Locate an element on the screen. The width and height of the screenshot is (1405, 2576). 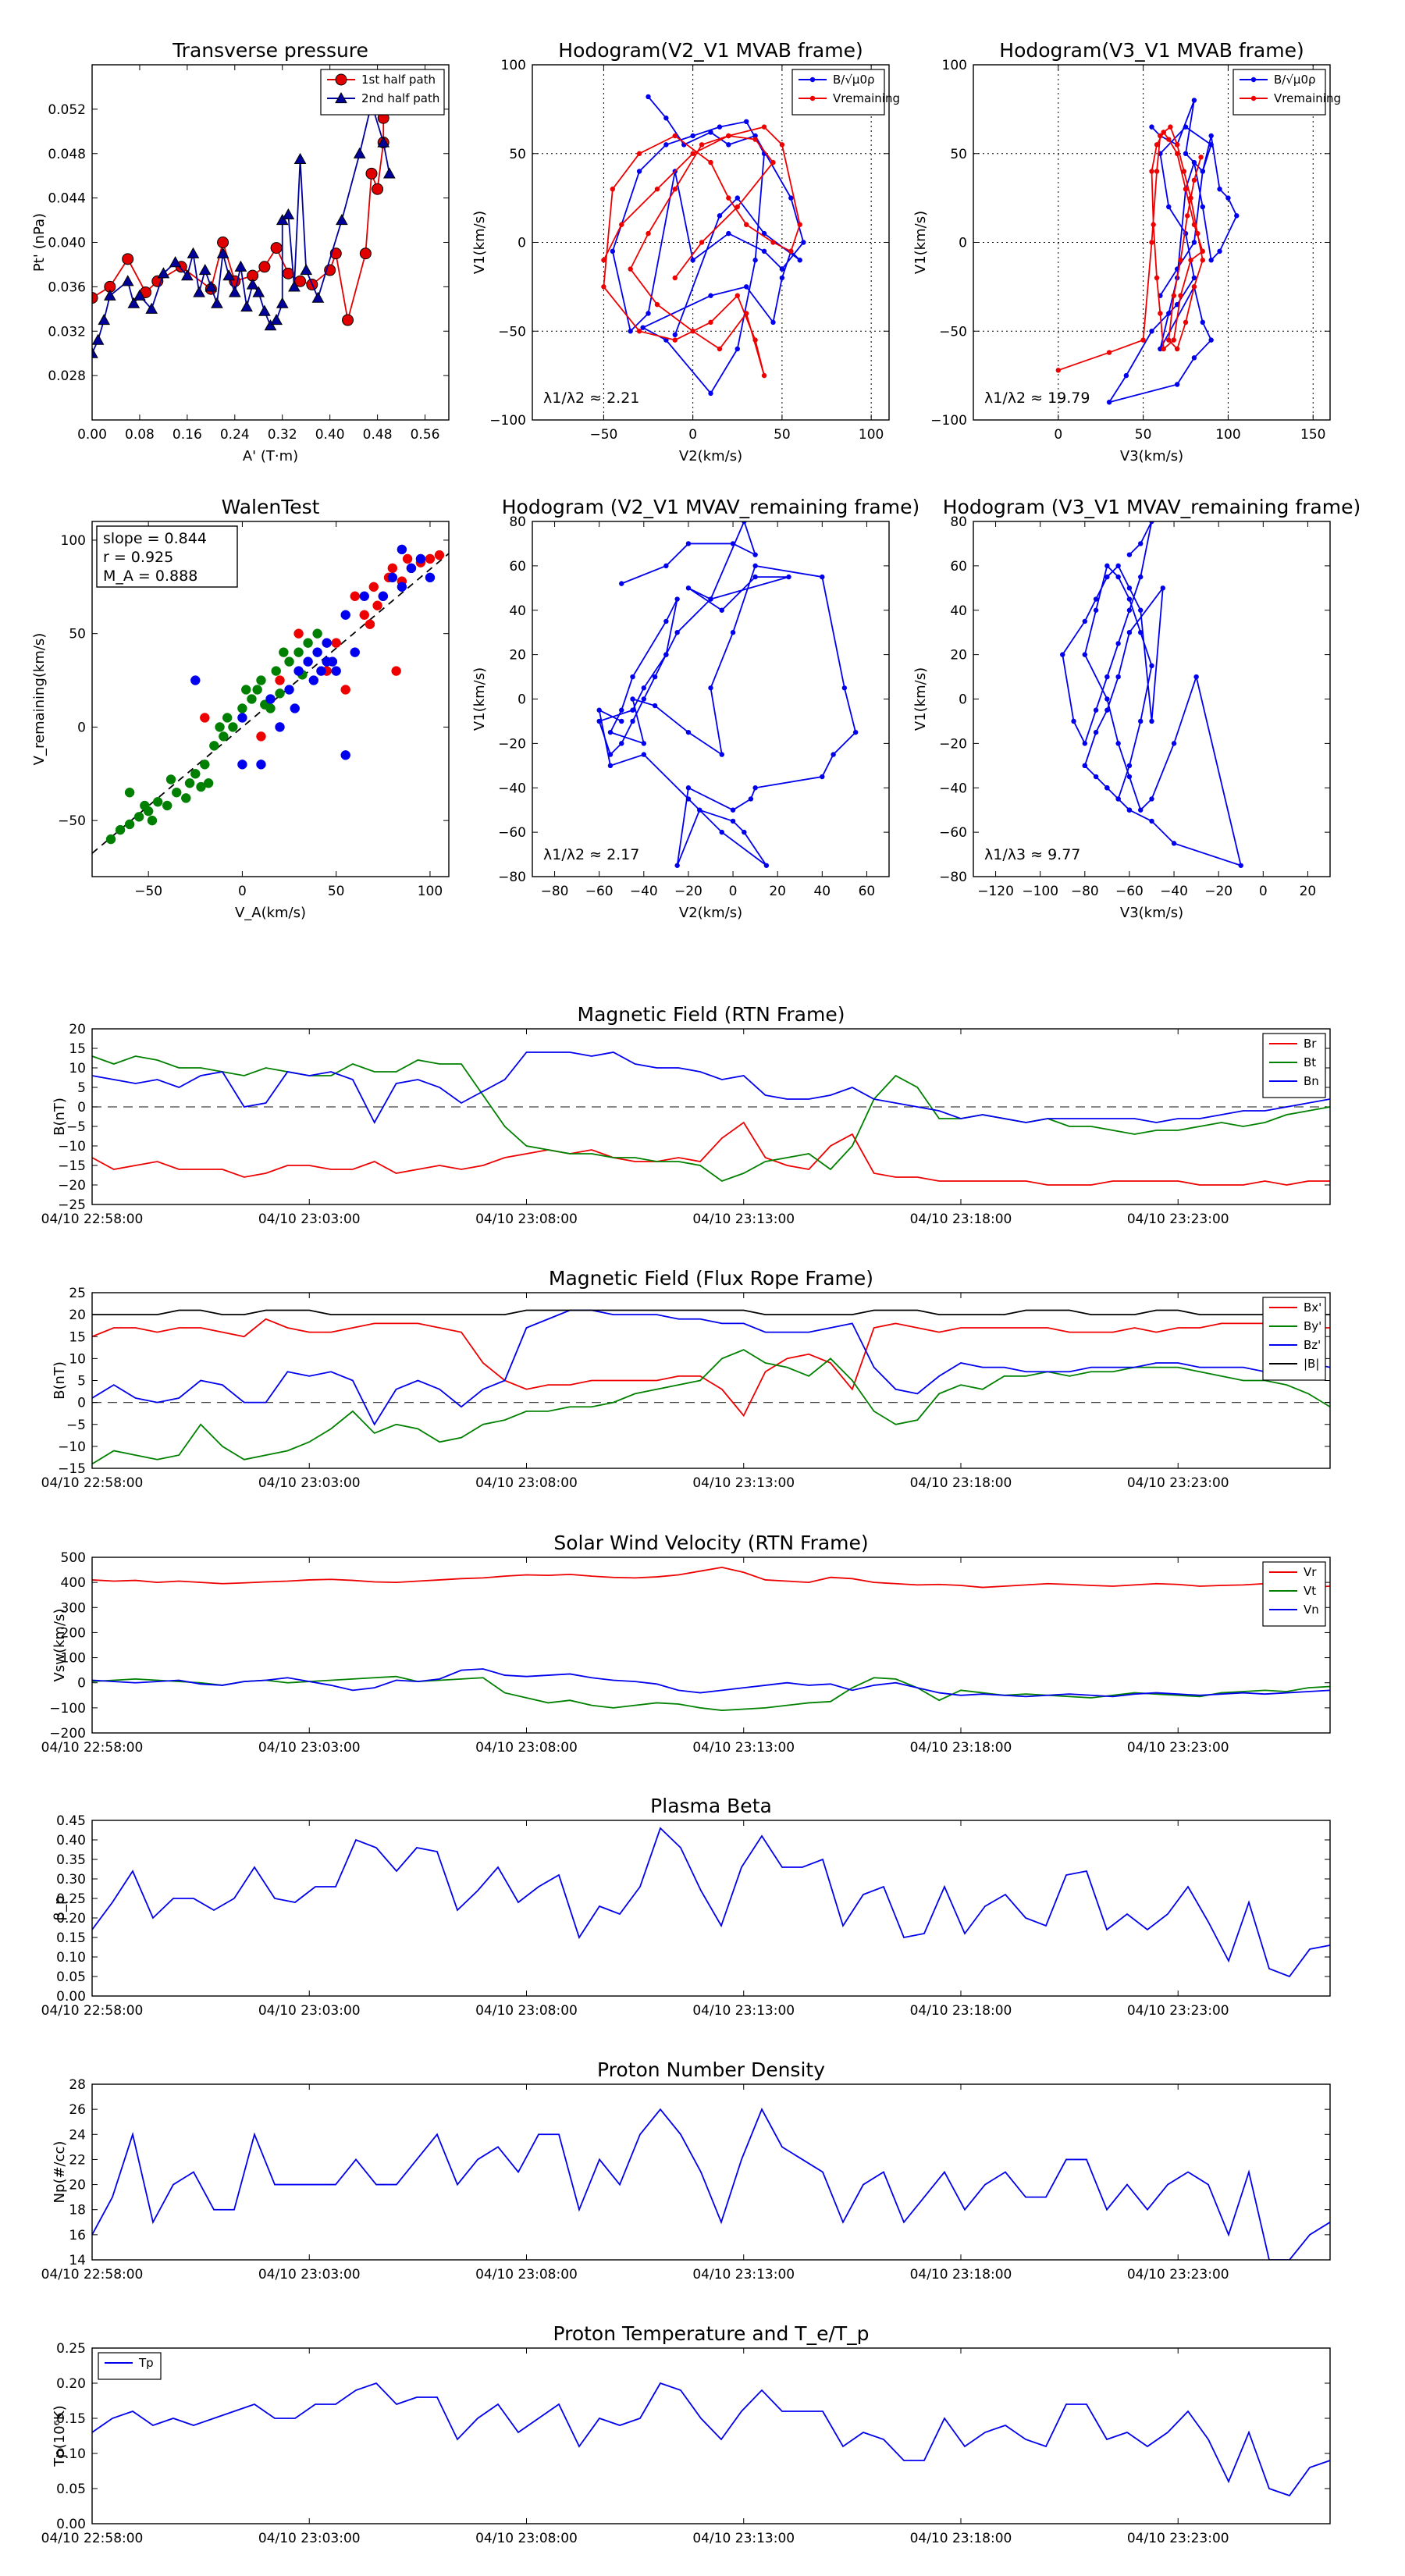
y-tick-label: −60 is located at coordinates (953, 833).